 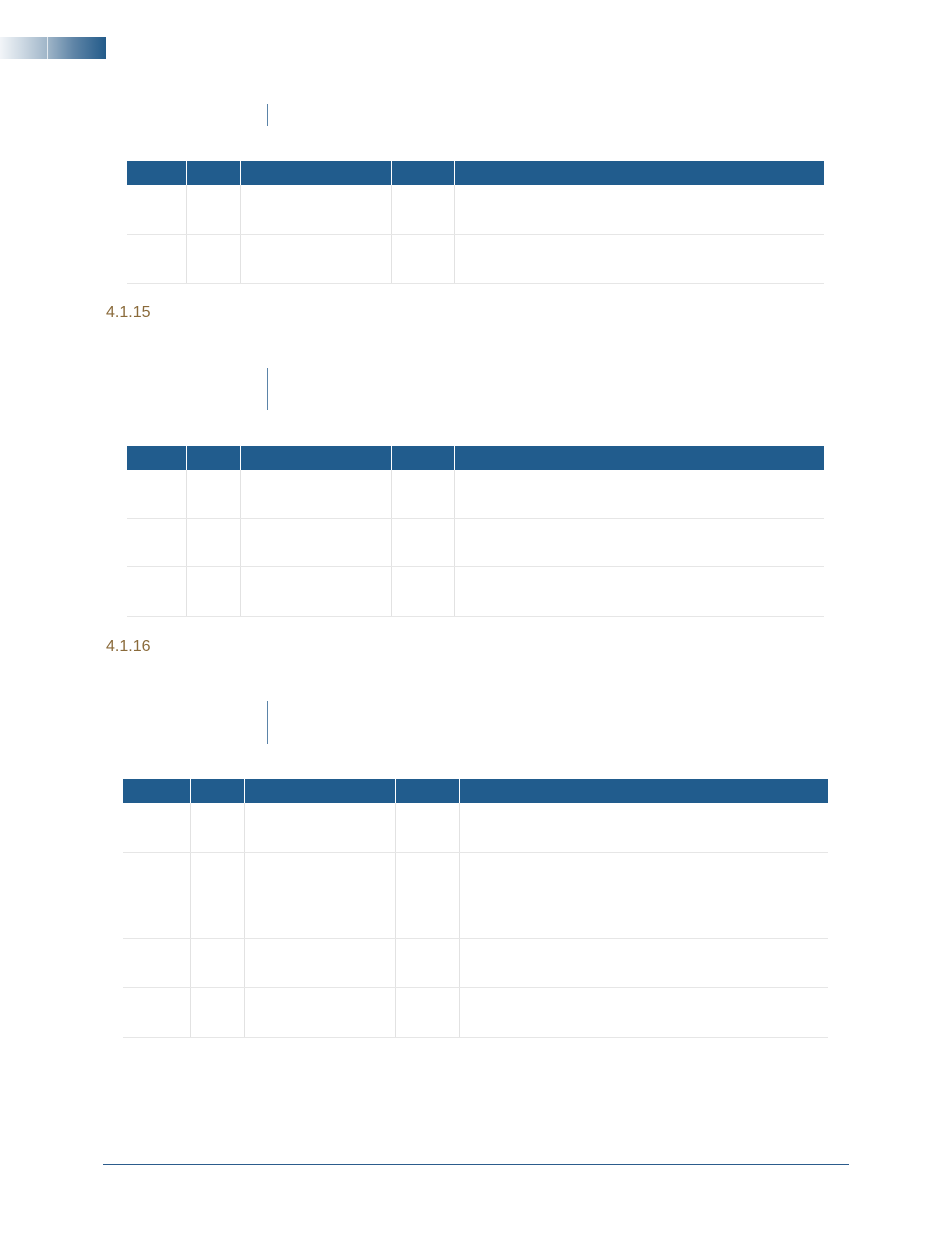 I want to click on footer-rule, so click(x=476, y=1164).